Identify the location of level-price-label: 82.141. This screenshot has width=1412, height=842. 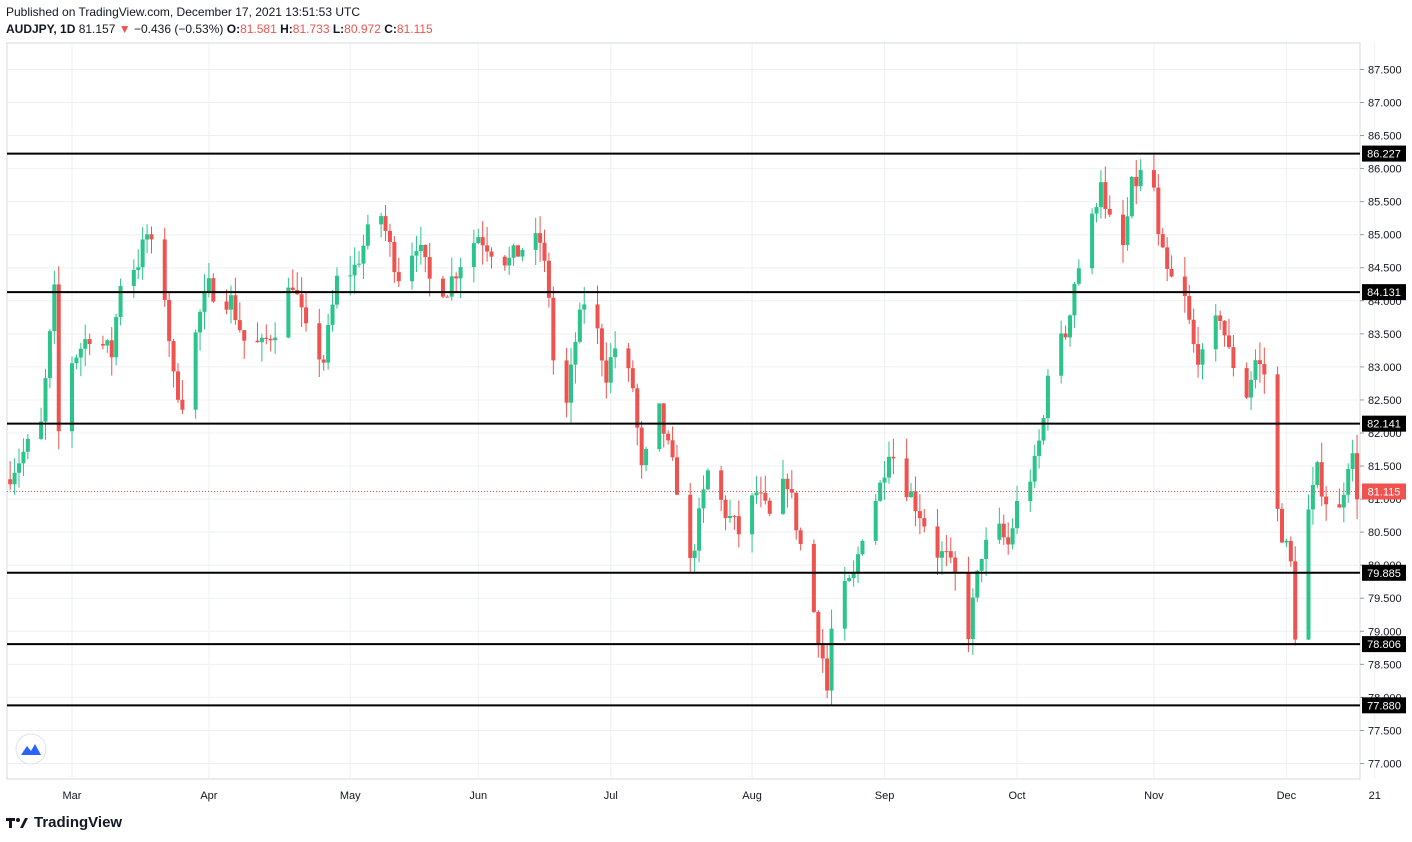
(1384, 425).